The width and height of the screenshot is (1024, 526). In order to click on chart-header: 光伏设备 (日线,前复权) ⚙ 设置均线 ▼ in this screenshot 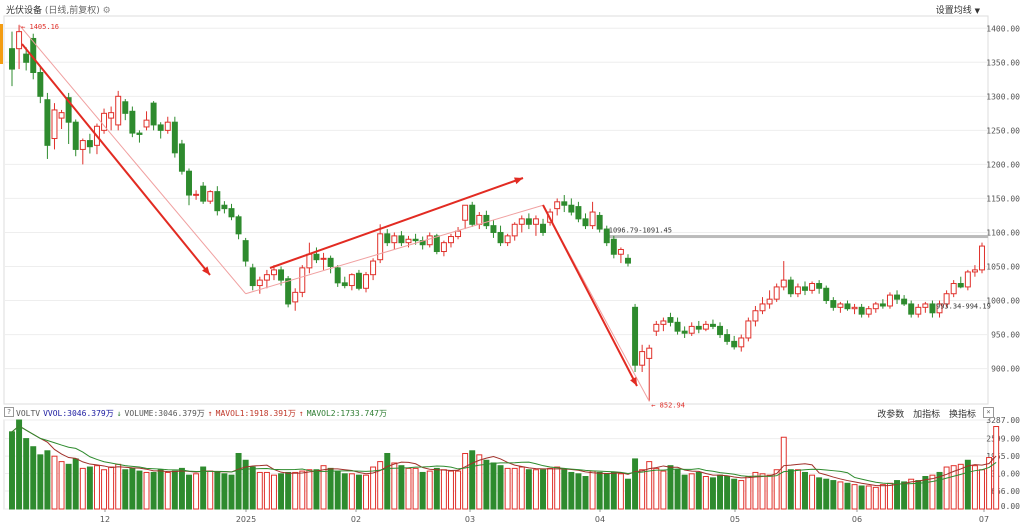, I will do `click(512, 8)`.